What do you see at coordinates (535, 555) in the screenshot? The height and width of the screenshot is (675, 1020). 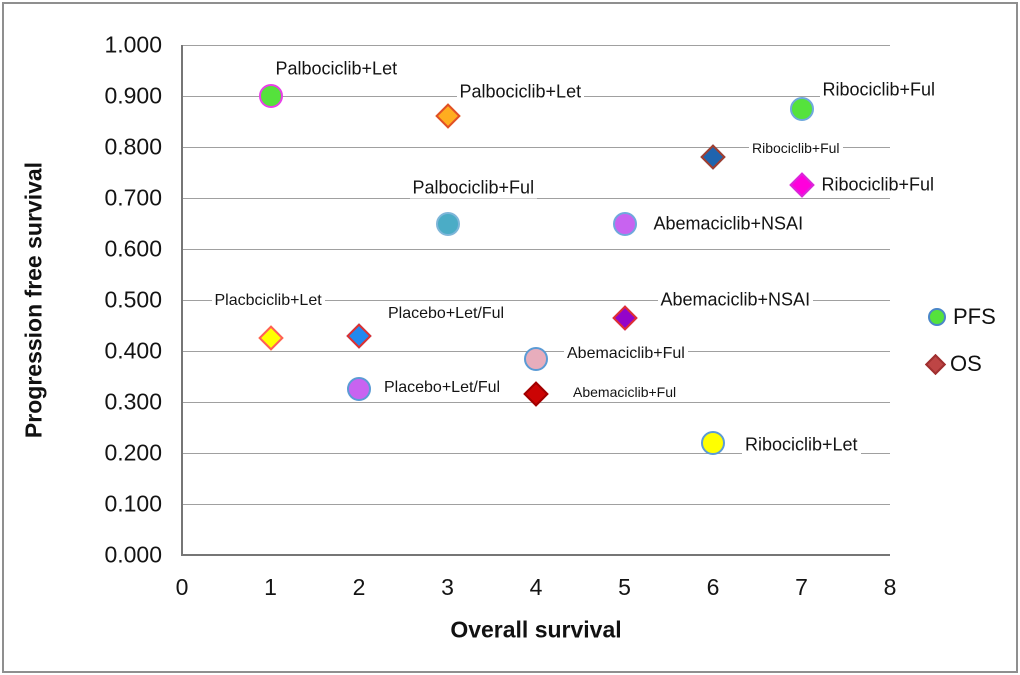 I see `x-axis-line` at bounding box center [535, 555].